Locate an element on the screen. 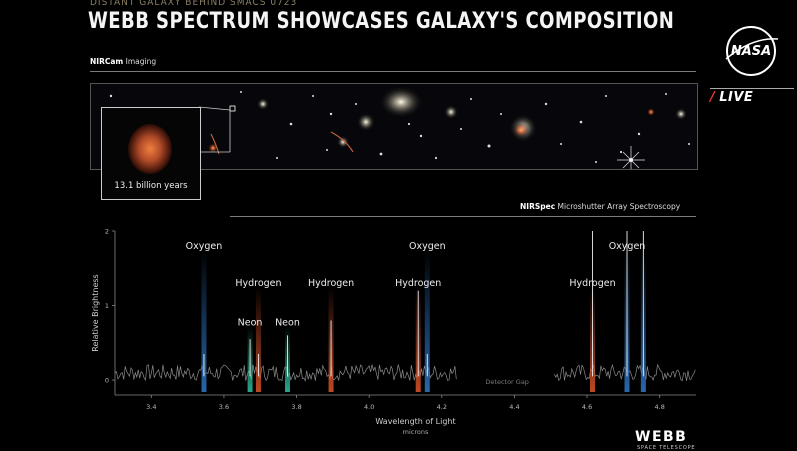  nircam-label: NIRCam Imaging is located at coordinates (123, 61).